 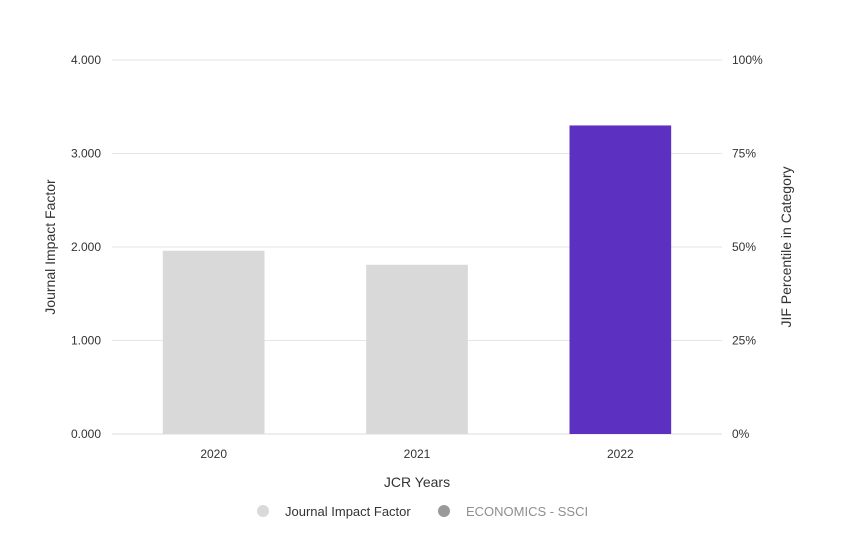 What do you see at coordinates (786, 246) in the screenshot?
I see `y-axis-right-title: JIF Percentile in Category` at bounding box center [786, 246].